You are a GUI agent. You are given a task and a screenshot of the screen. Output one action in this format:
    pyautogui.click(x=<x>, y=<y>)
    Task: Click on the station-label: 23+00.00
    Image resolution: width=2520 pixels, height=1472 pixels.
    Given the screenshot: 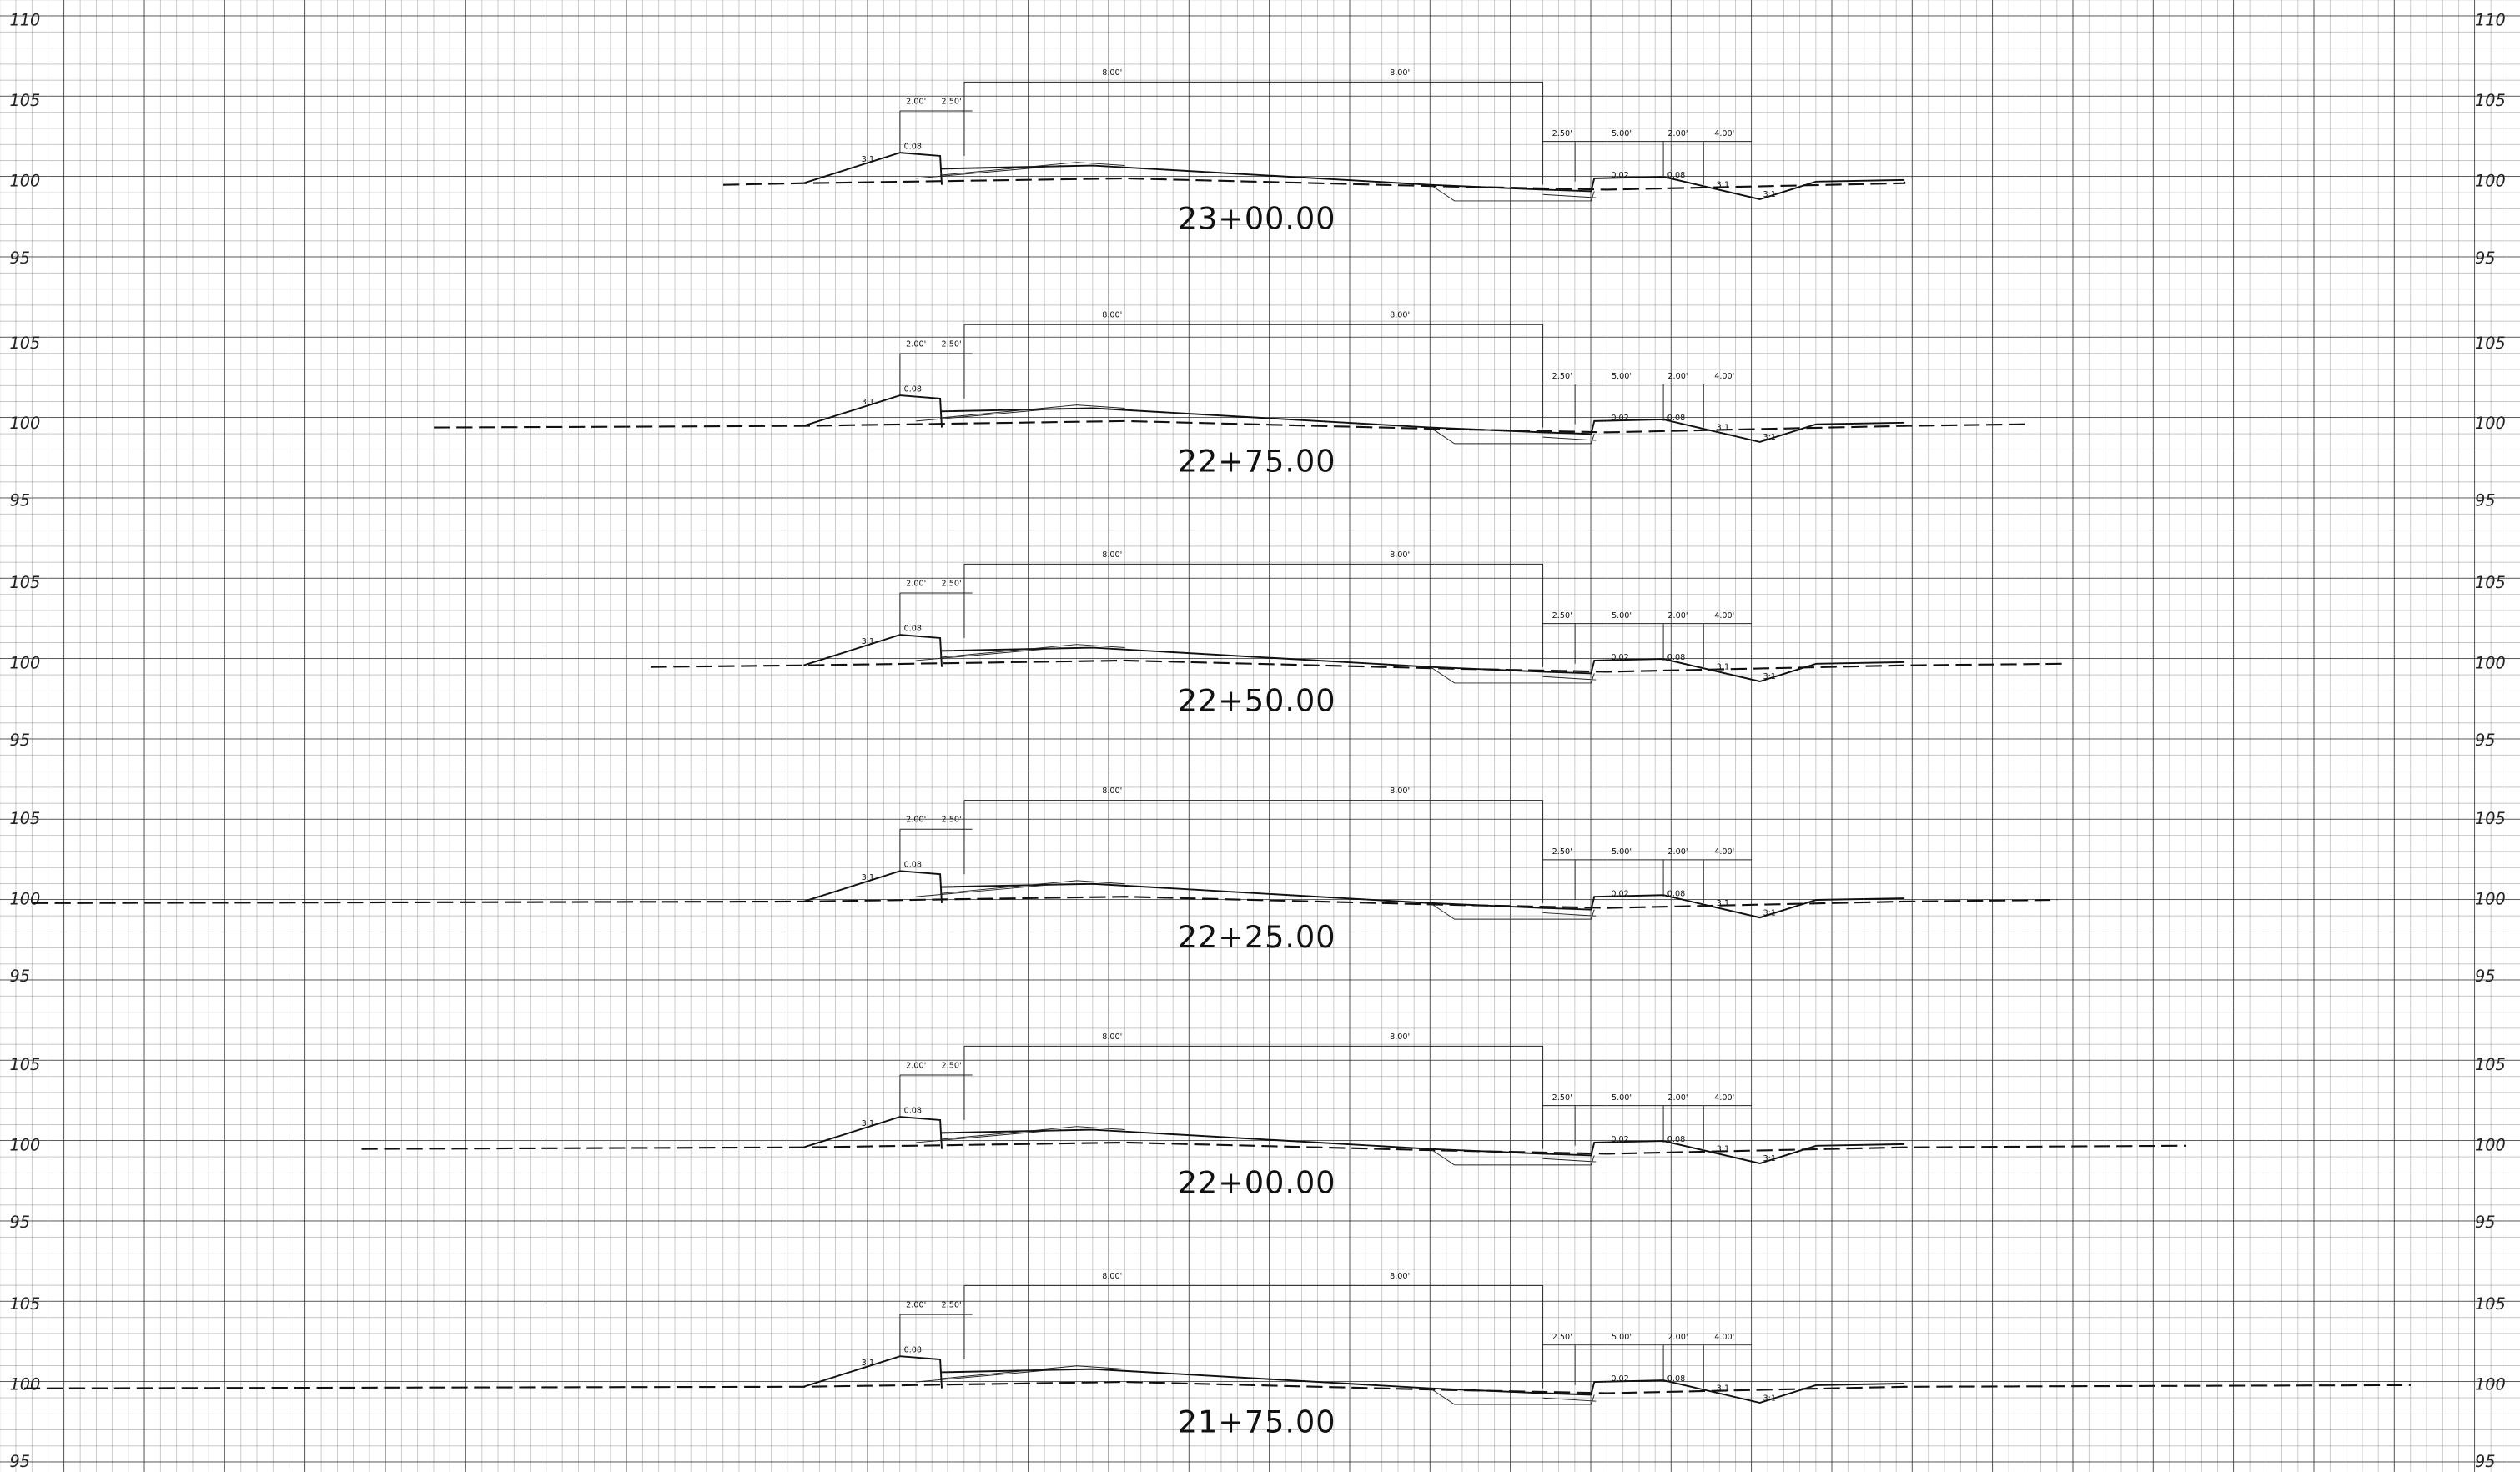 What is the action you would take?
    pyautogui.click(x=1257, y=219)
    